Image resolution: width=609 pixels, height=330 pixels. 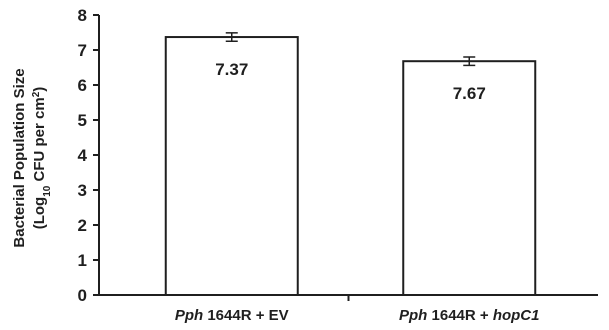 What do you see at coordinates (231, 69) in the screenshot?
I see `data-label: 7.37` at bounding box center [231, 69].